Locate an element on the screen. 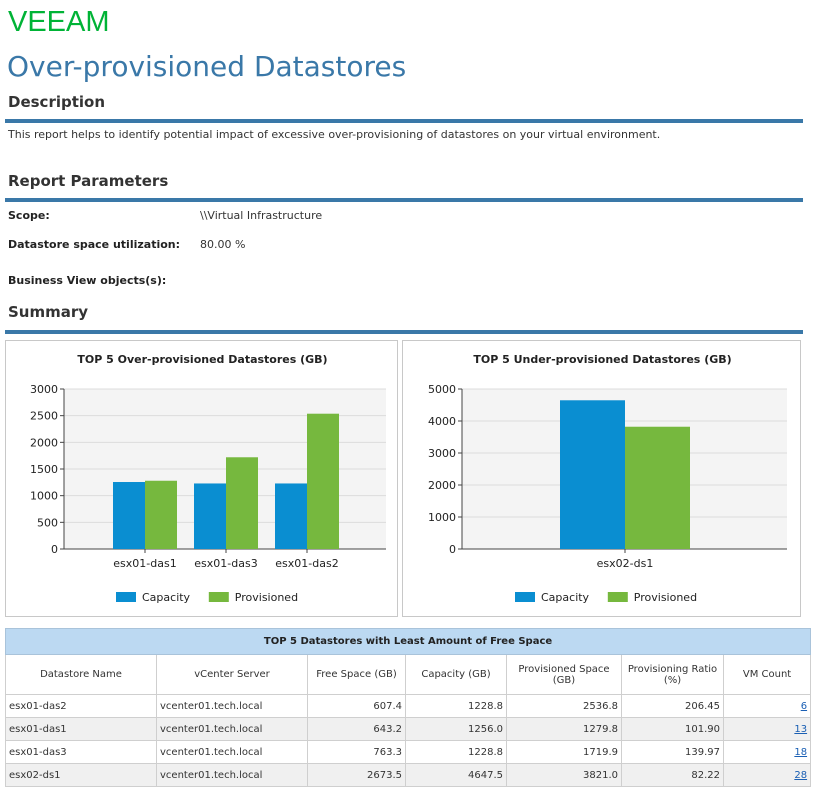 This screenshot has height=790, width=815. table-cell: 643.2 is located at coordinates (356, 729).